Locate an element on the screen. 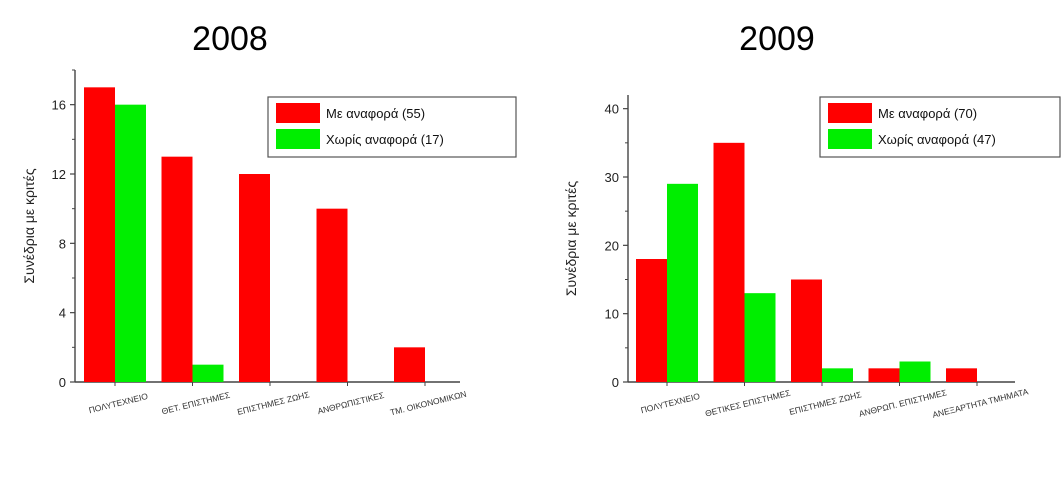 This screenshot has width=1061, height=488. x-tick-label: ΘΕΤΙΚΕΣ ΕΠΙΣΤΗΜΕΣ is located at coordinates (747, 403).